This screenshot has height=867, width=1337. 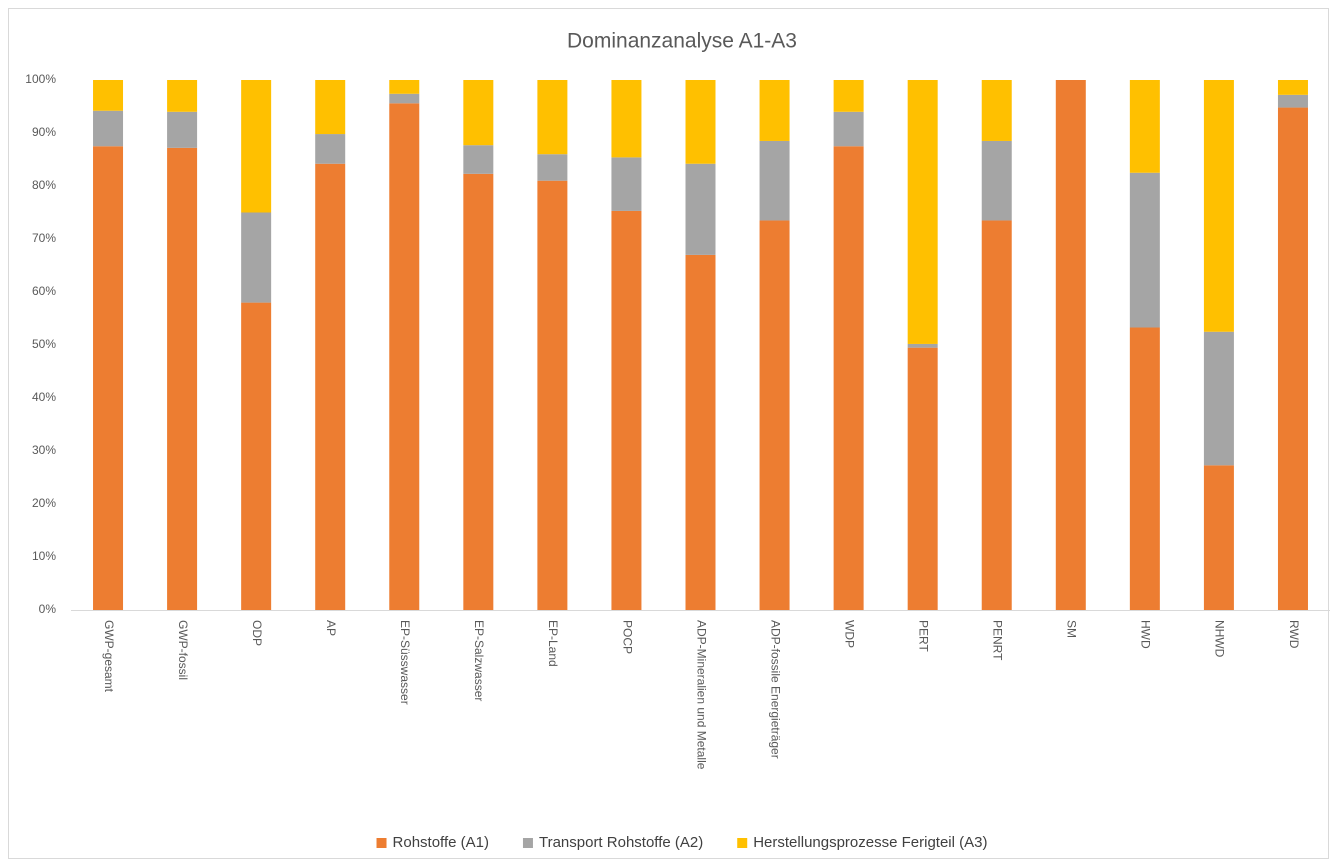 I want to click on legend-label: Herstellungsprozesse Ferigteil (A3), so click(x=870, y=842).